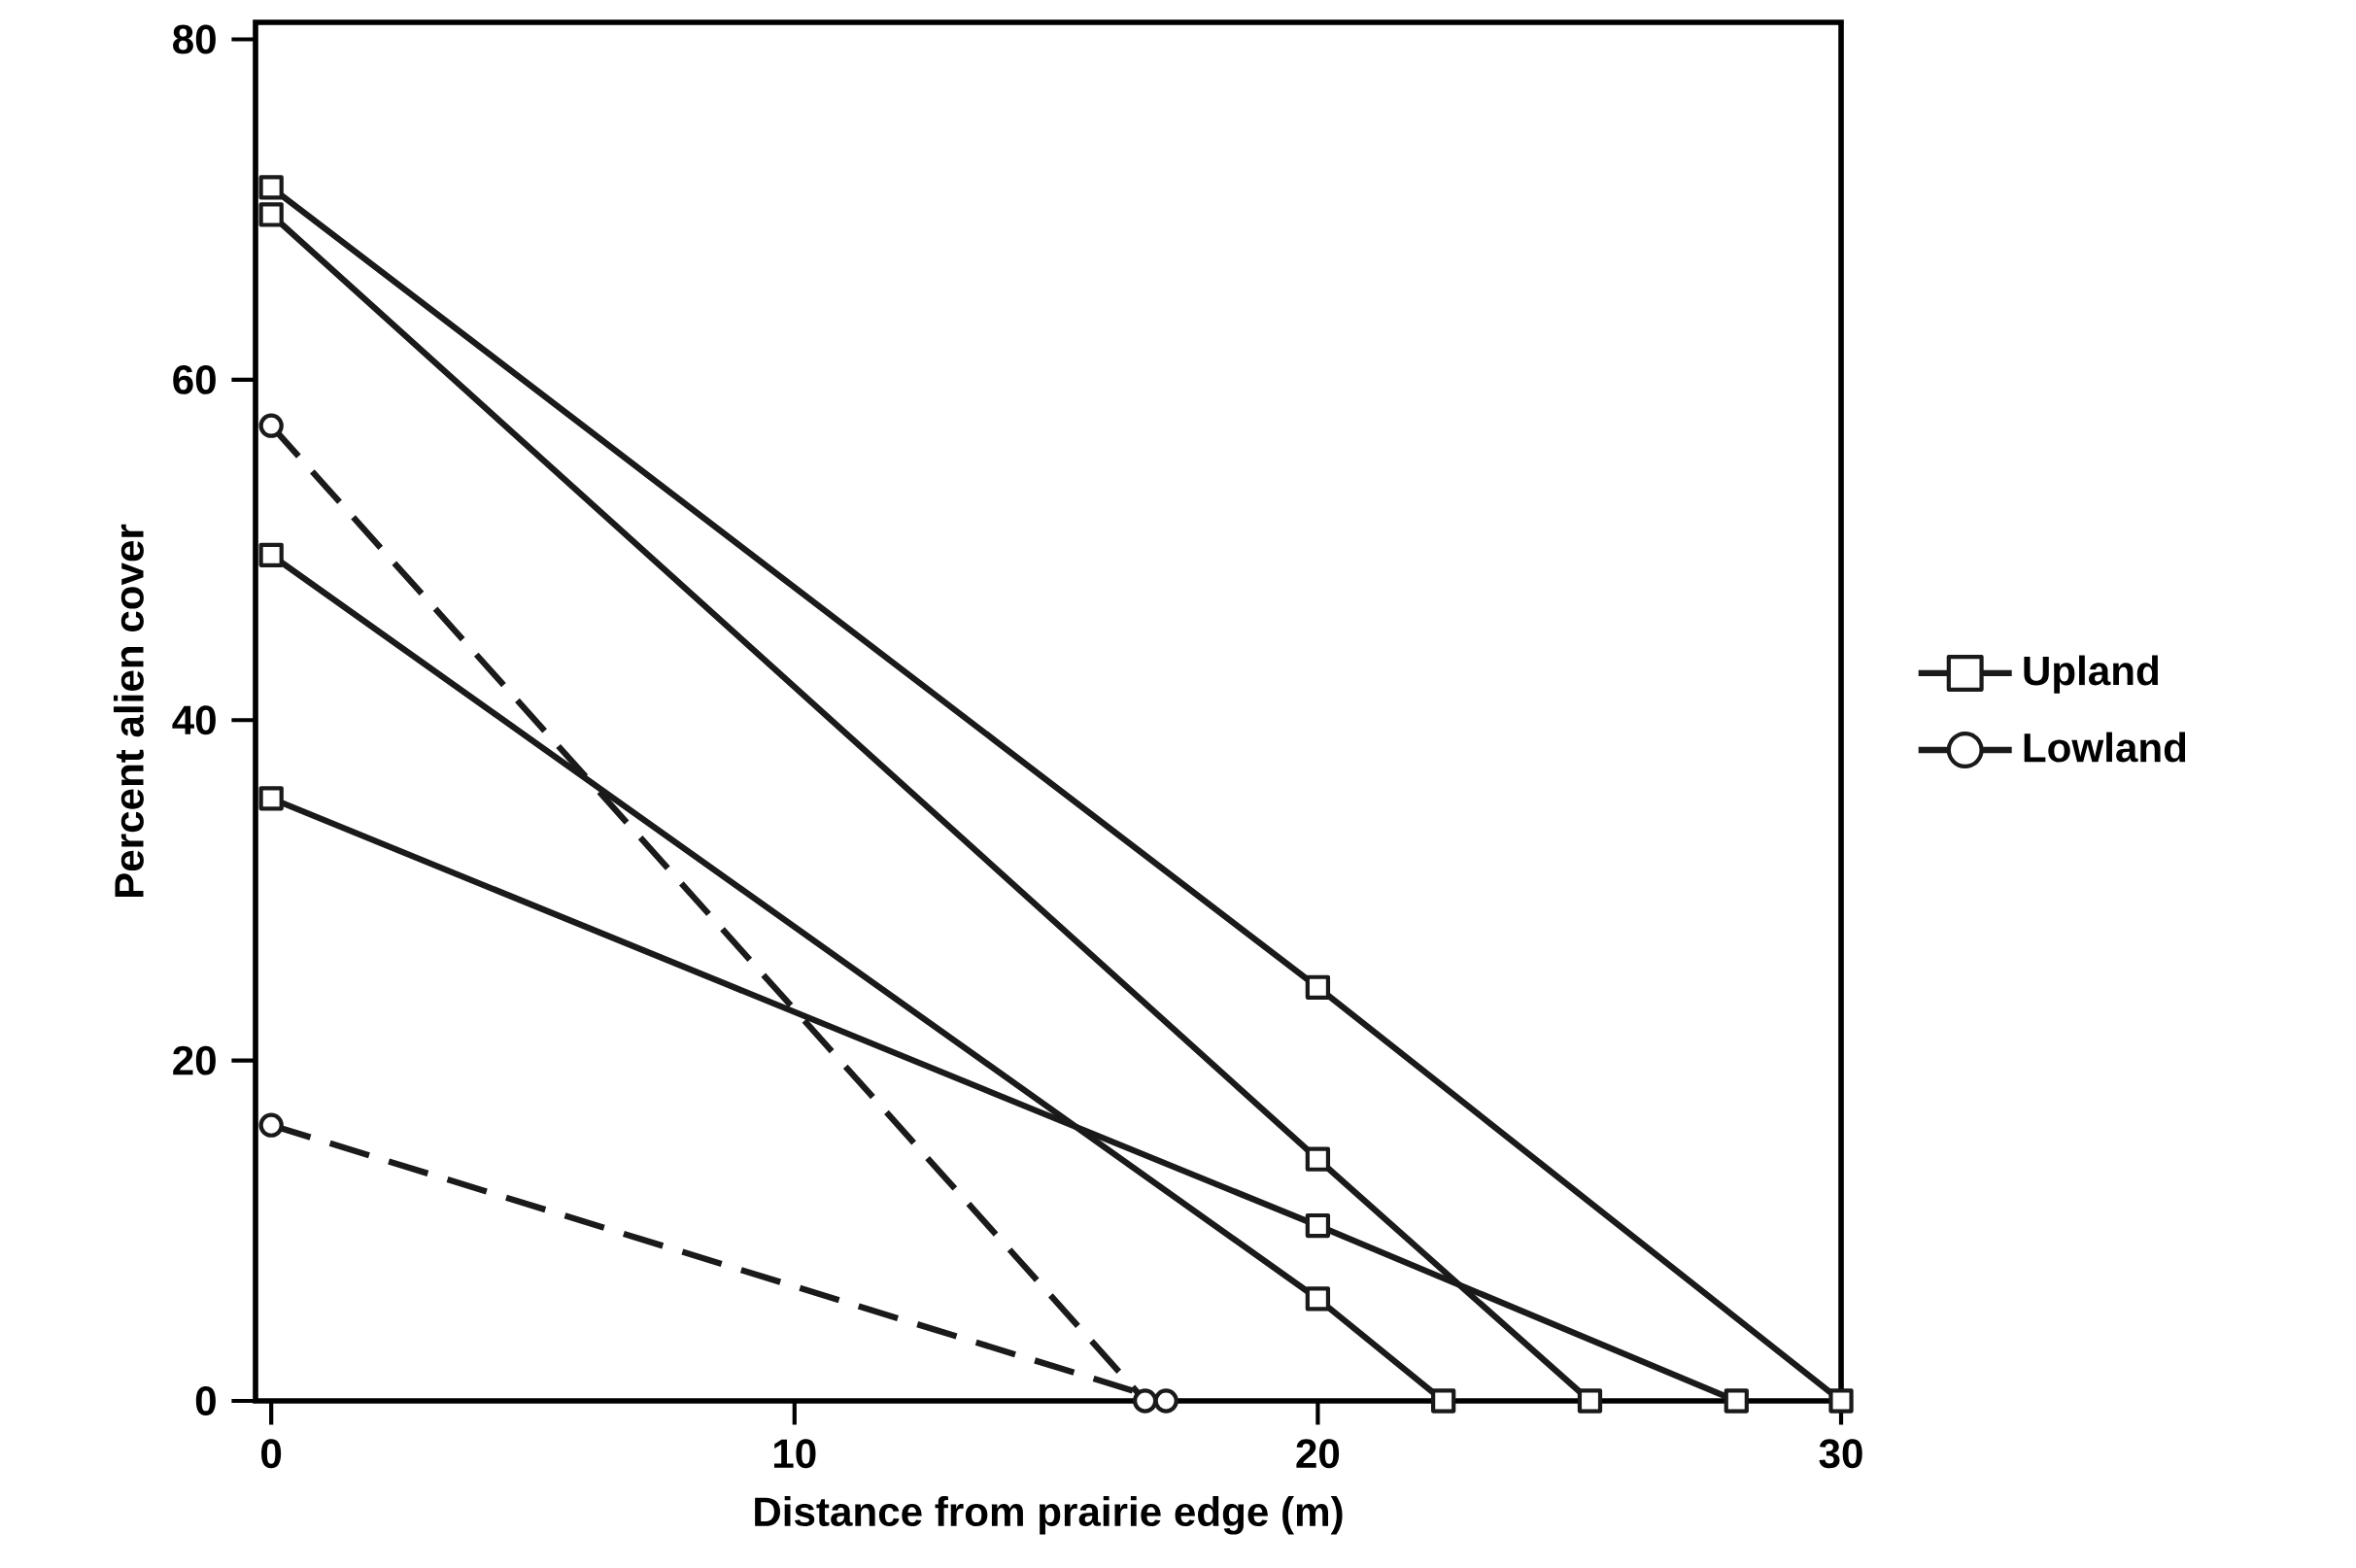  Describe the element at coordinates (194, 720) in the screenshot. I see `y-tick-label: 40` at that location.